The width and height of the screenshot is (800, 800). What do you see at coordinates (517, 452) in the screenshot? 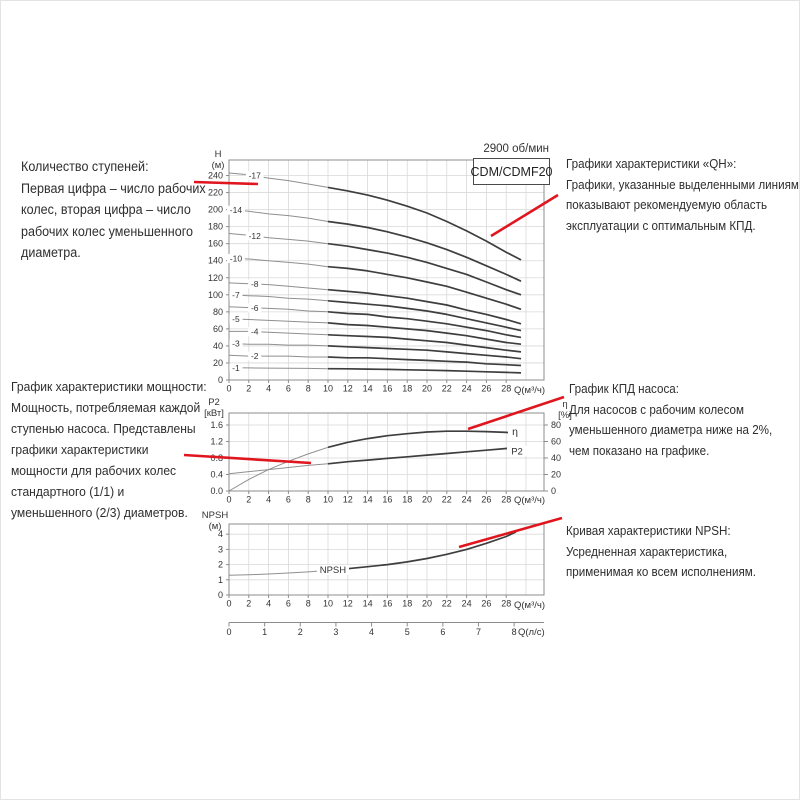
I see `p2-curve-label: P2` at bounding box center [517, 452].